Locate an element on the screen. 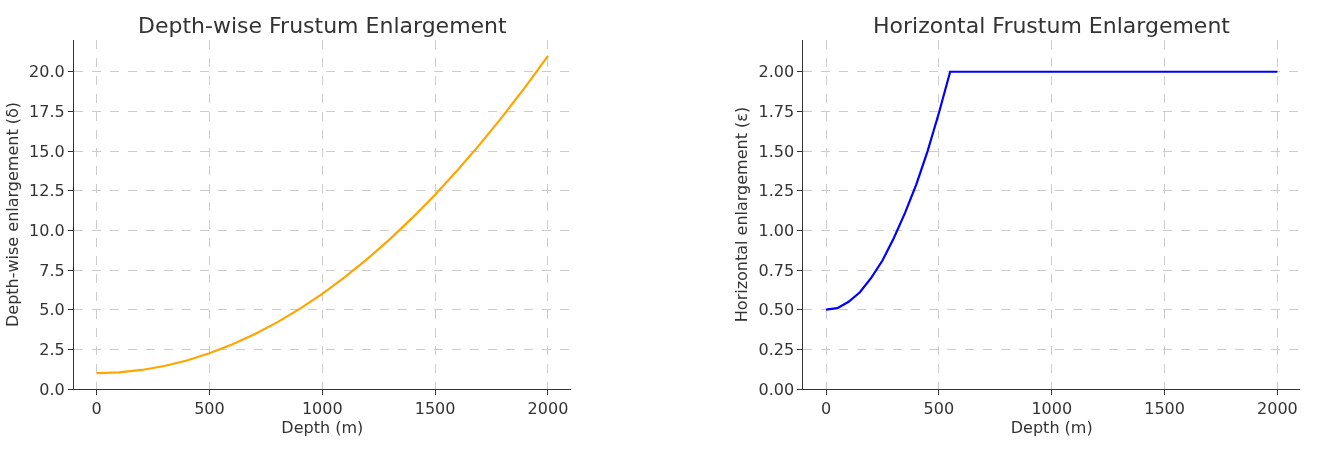 This screenshot has height=449, width=1330. y-tick-label: 15.0 is located at coordinates (47, 151).